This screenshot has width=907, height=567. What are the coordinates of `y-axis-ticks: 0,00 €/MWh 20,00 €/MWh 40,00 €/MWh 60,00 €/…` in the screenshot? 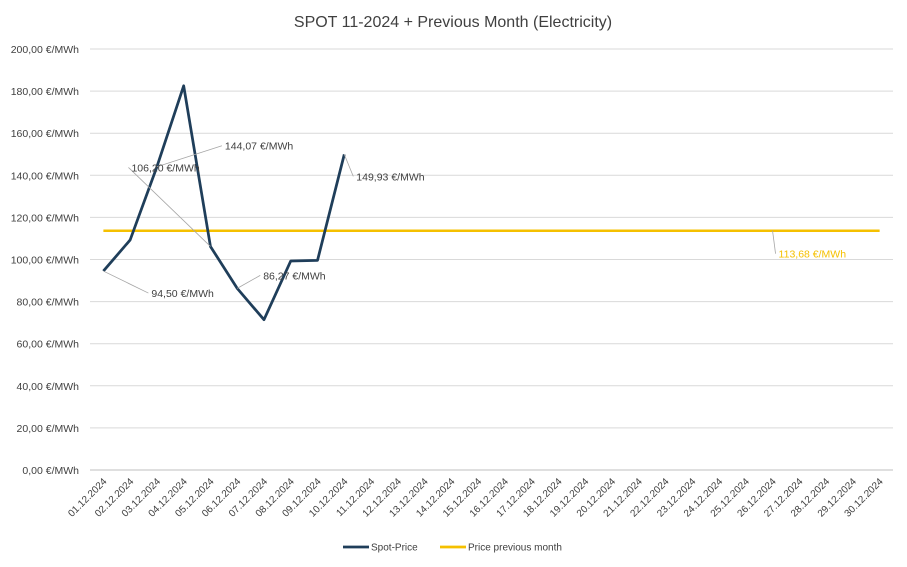 It's located at (45, 260).